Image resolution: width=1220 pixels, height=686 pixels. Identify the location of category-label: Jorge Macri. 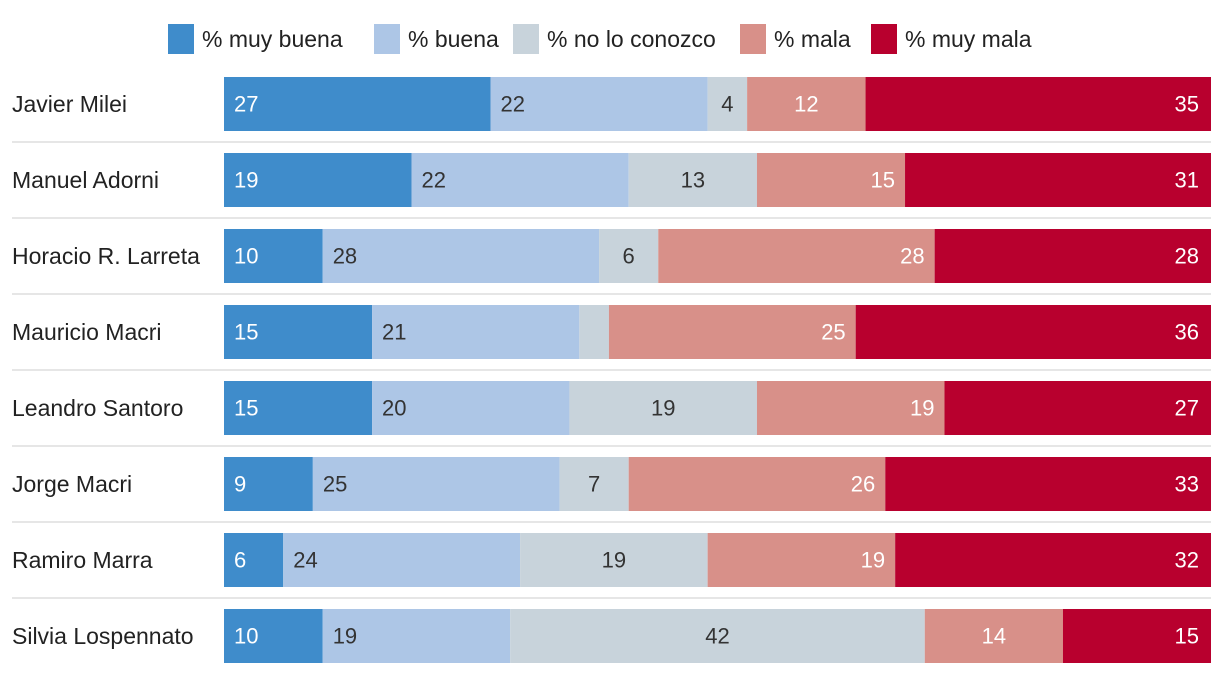
(72, 484).